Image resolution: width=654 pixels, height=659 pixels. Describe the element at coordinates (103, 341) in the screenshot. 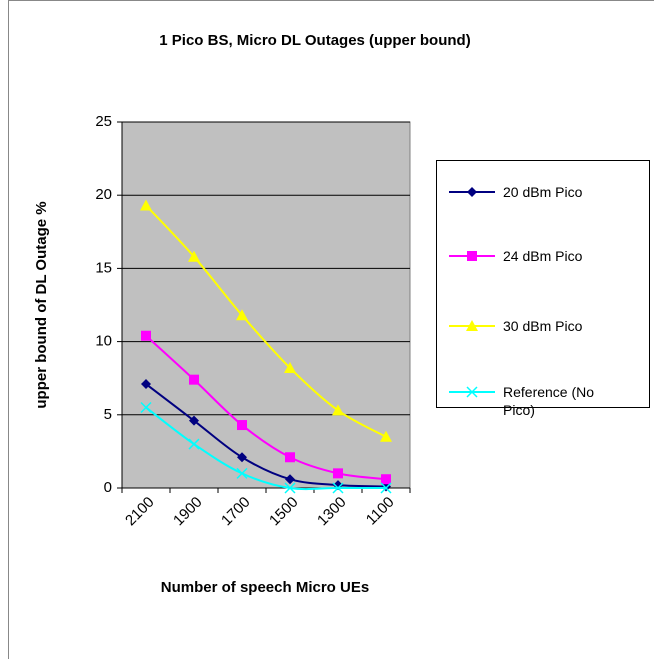

I see `y-tick-label: 10` at that location.